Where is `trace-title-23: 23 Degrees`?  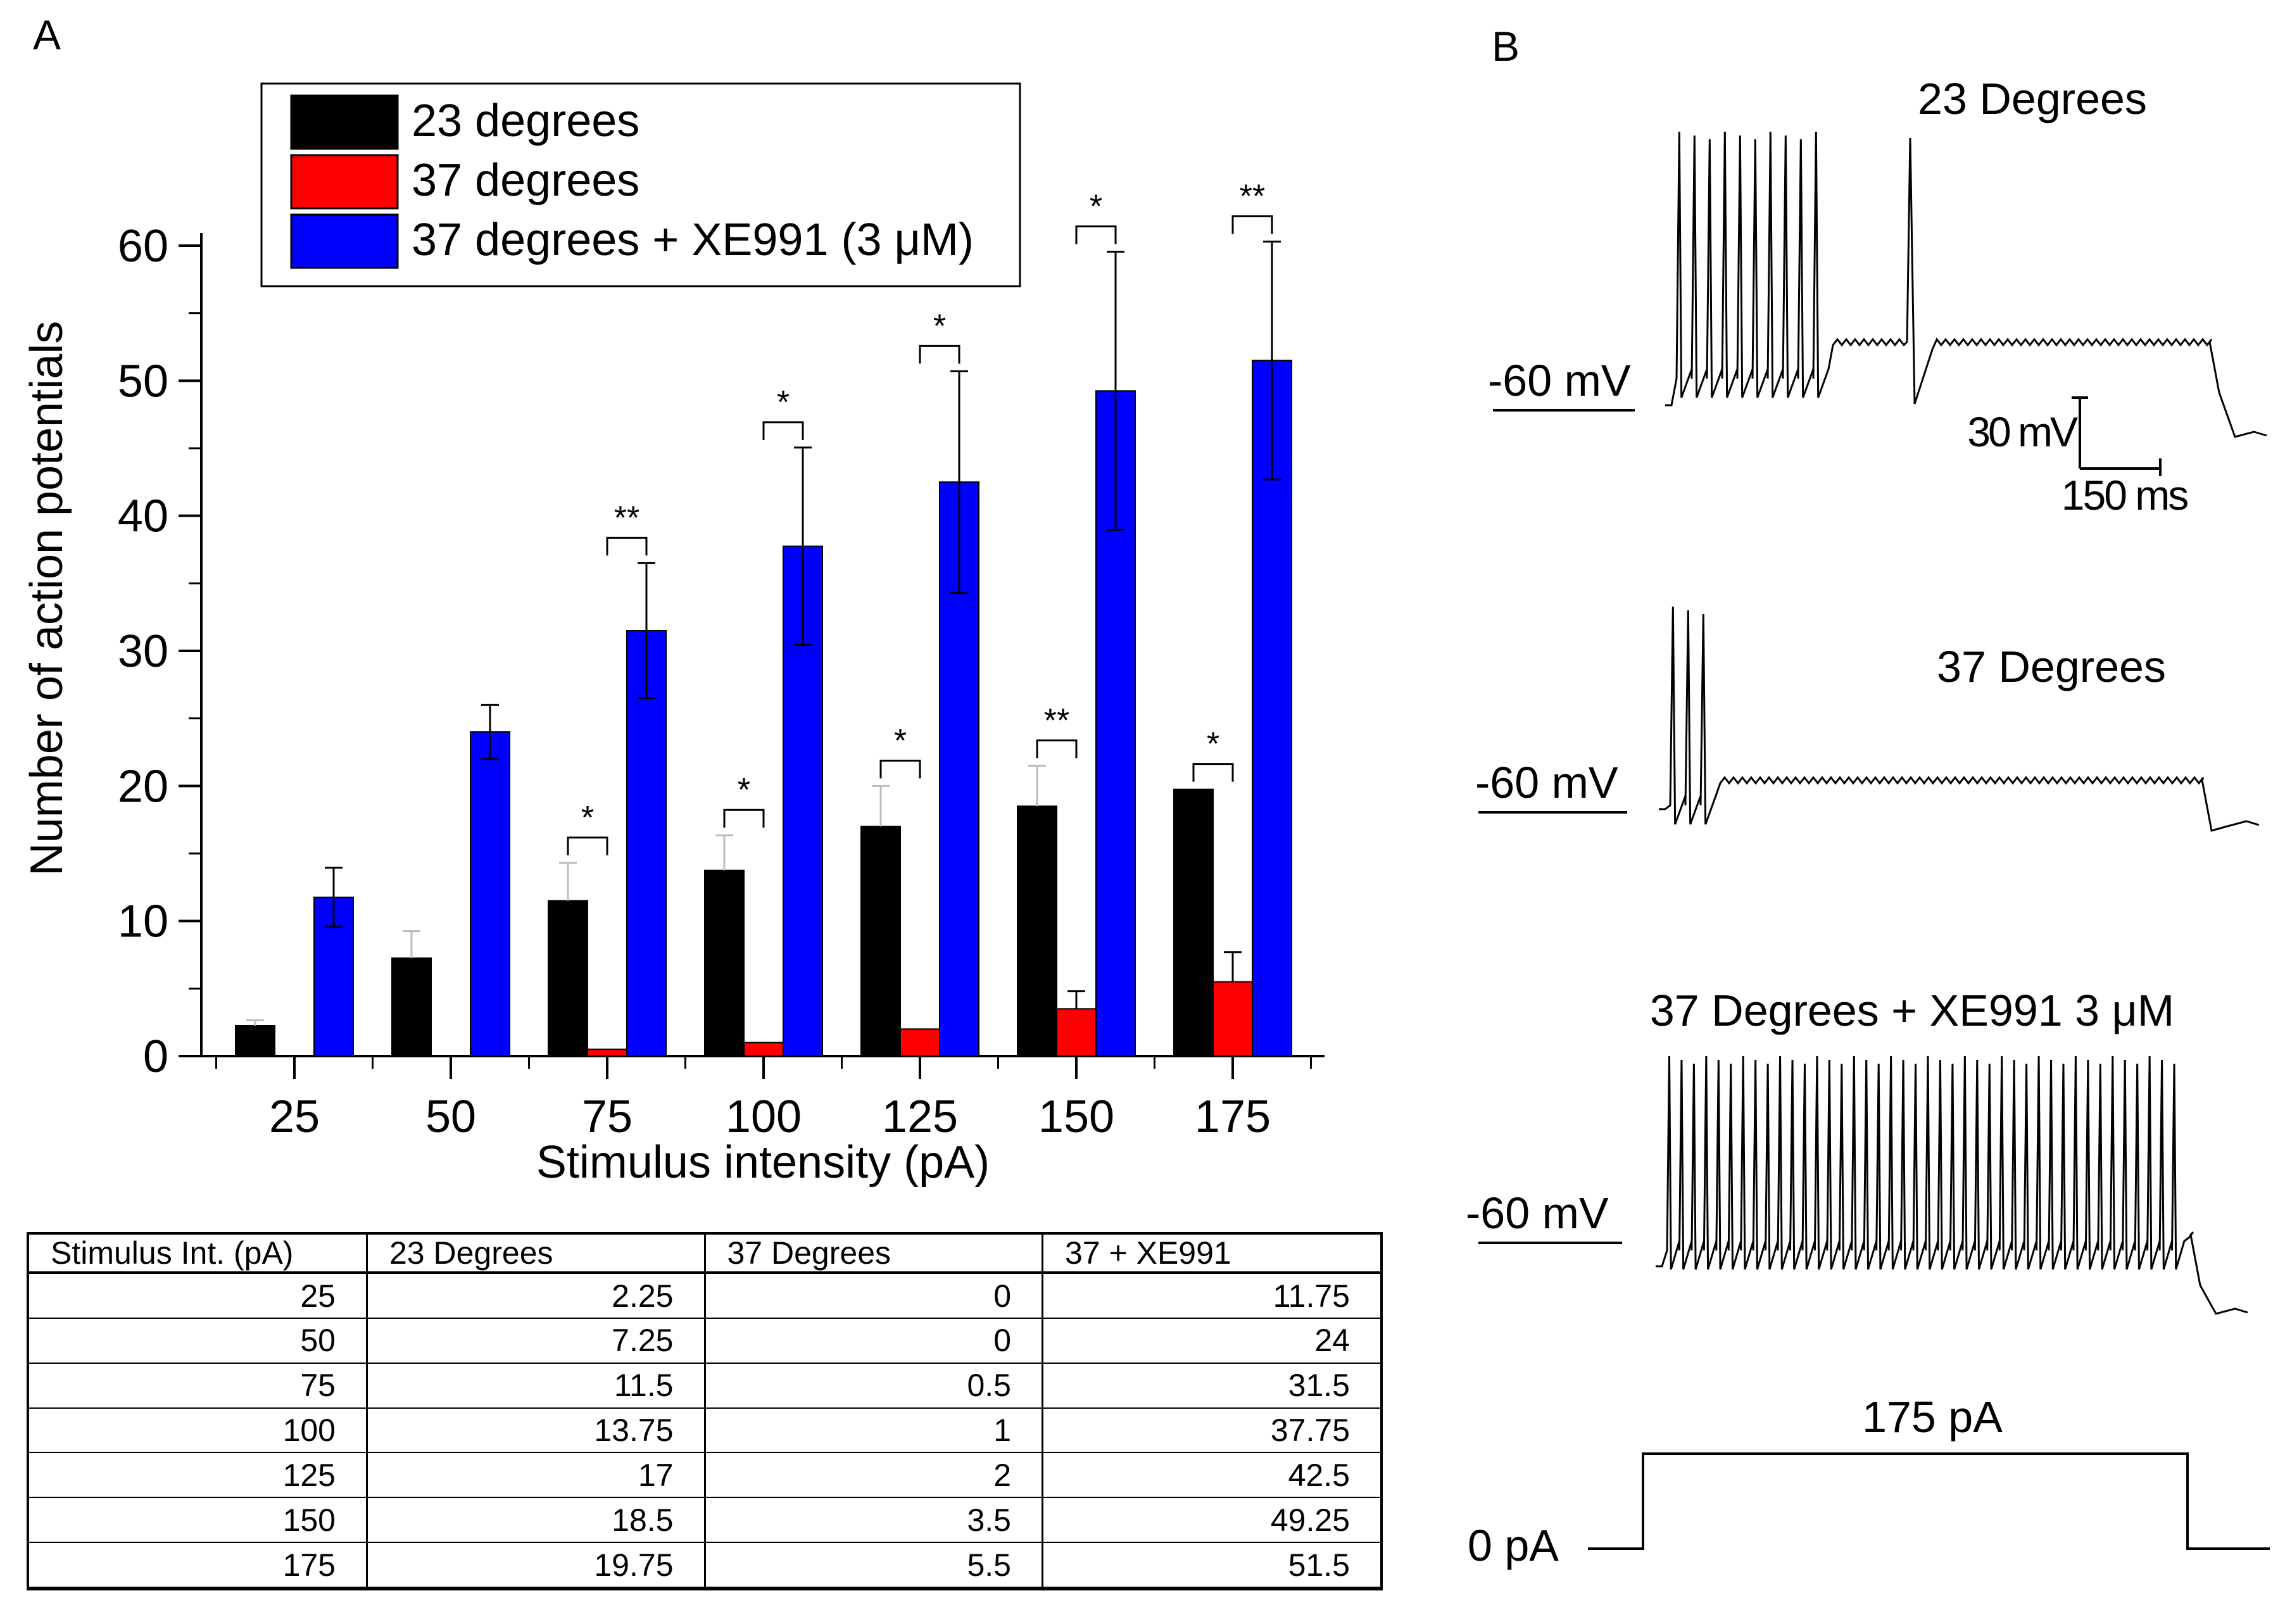 trace-title-23: 23 Degrees is located at coordinates (2033, 98).